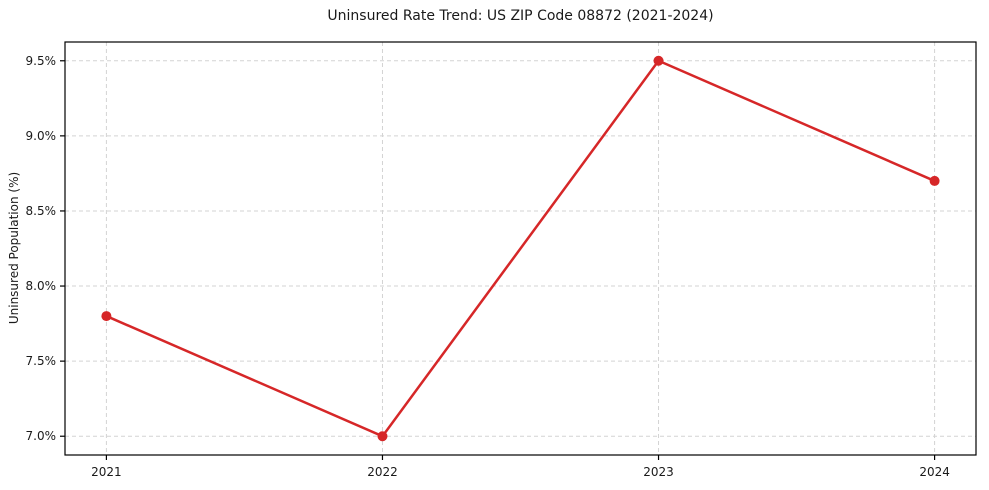 The width and height of the screenshot is (989, 490). Describe the element at coordinates (658, 472) in the screenshot. I see `x-tick-label: 2023` at that location.